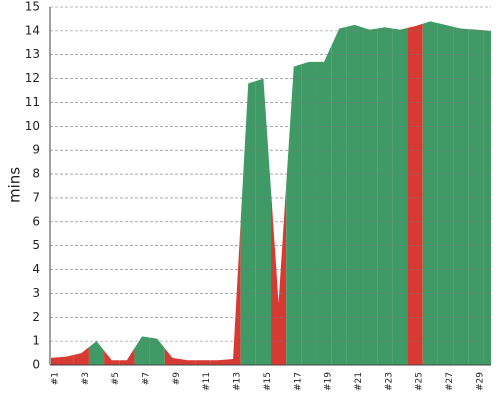 This screenshot has width=500, height=400. I want to click on y-tick-label: 14, so click(32, 30).